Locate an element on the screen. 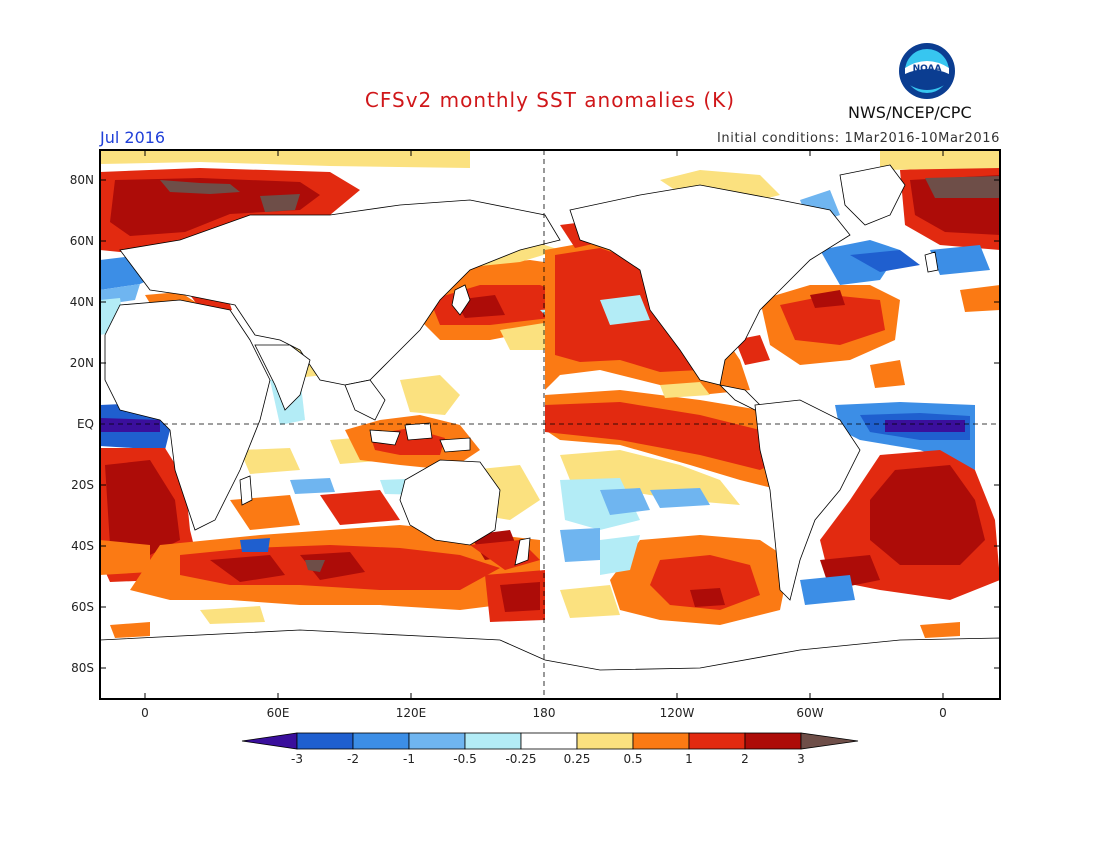  lon-label-120e: 120E is located at coordinates (411, 713).